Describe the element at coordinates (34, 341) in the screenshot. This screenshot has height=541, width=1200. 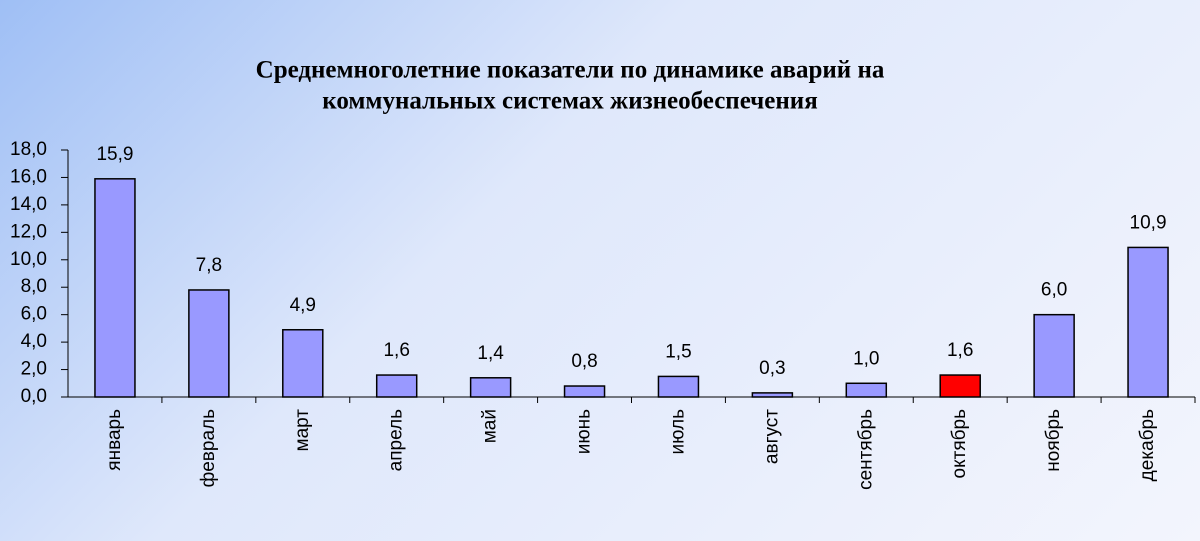
I see `y-tick-label: 4,0` at that location.